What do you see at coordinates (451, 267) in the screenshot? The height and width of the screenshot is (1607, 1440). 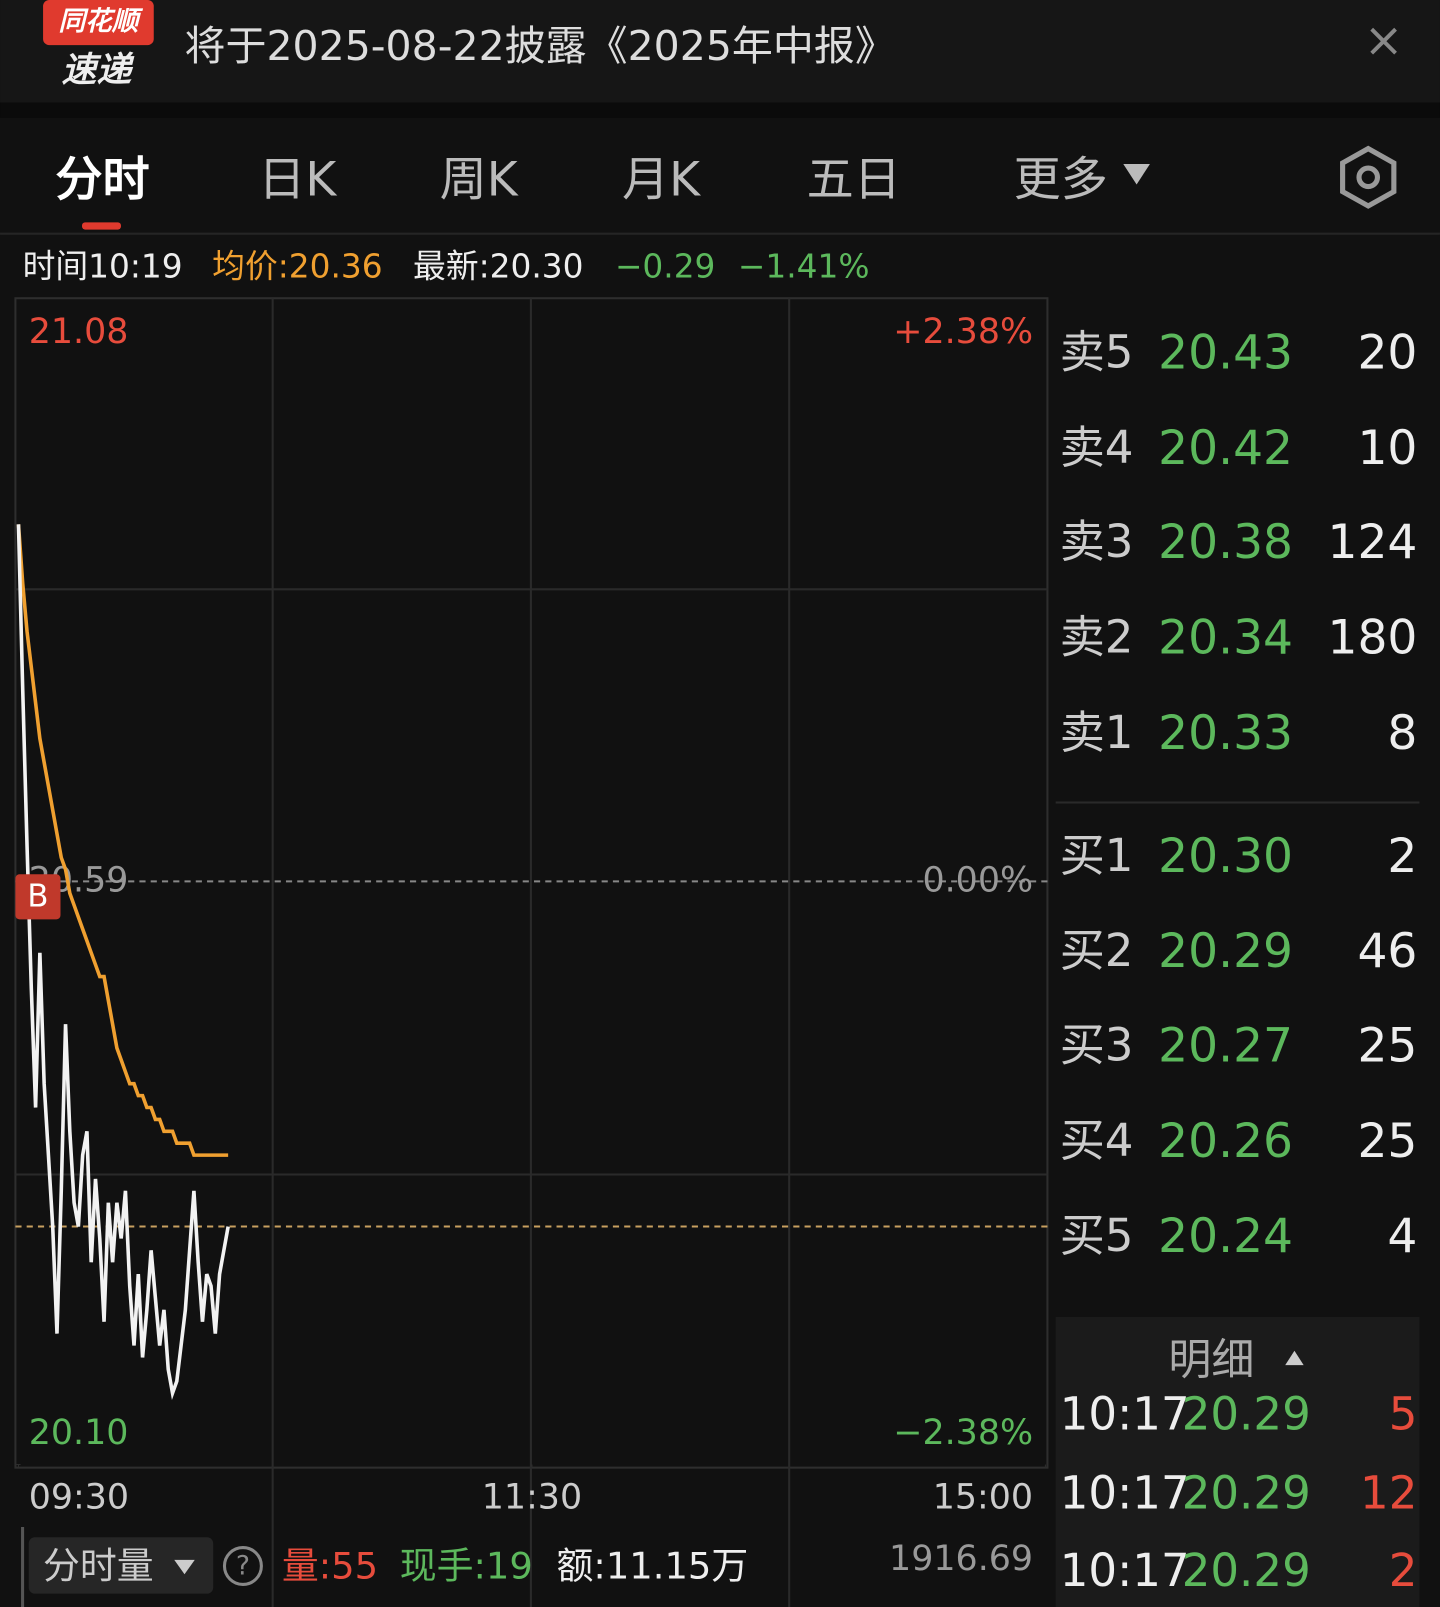 I see `latest-label: 最新:` at bounding box center [451, 267].